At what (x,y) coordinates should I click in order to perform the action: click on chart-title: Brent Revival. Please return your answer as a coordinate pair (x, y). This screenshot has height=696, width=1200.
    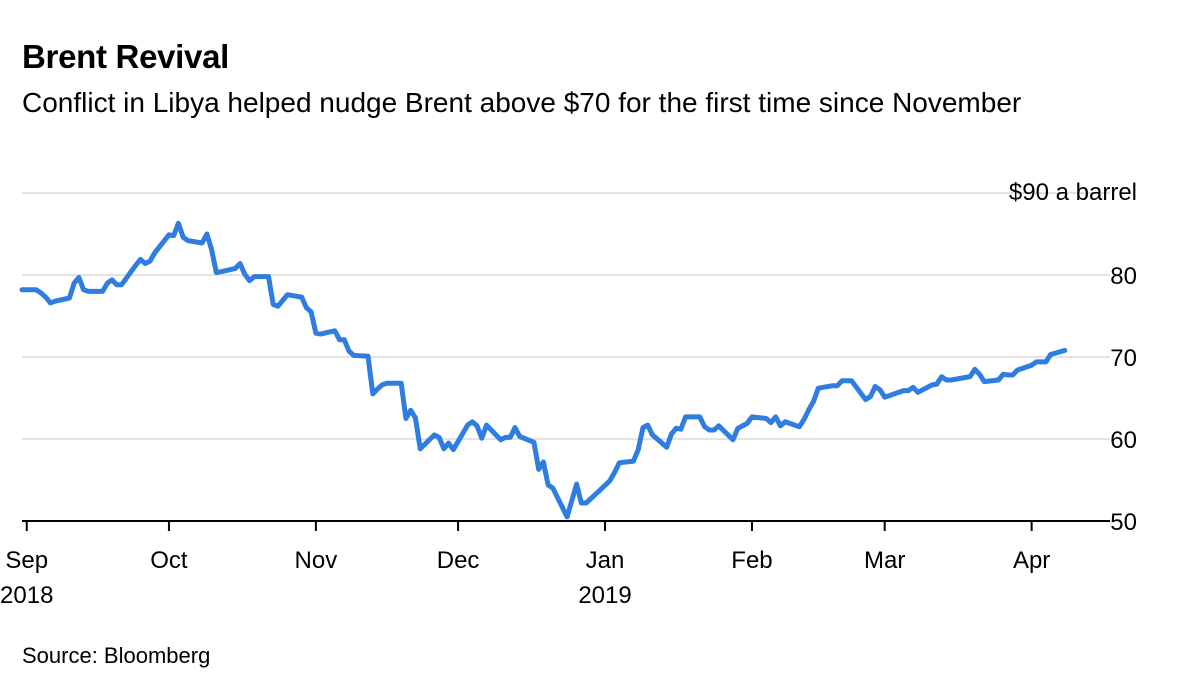
    Looking at the image, I should click on (126, 56).